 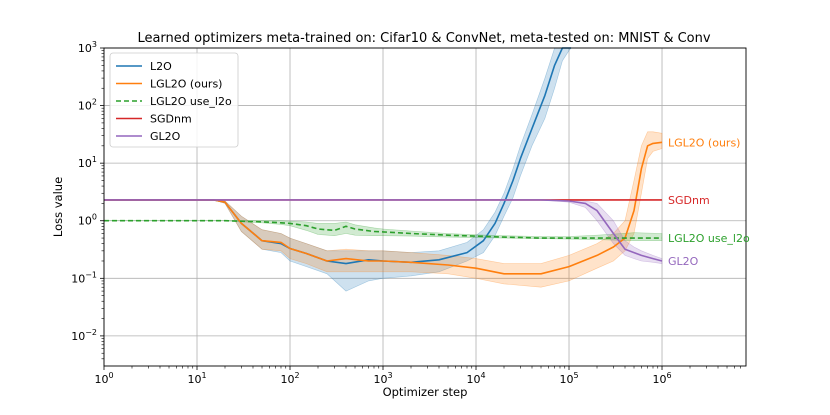 I want to click on legend: L2O LGL2O (ours) LGL2O use_l2o SGDnm GL2O, so click(x=174, y=100).